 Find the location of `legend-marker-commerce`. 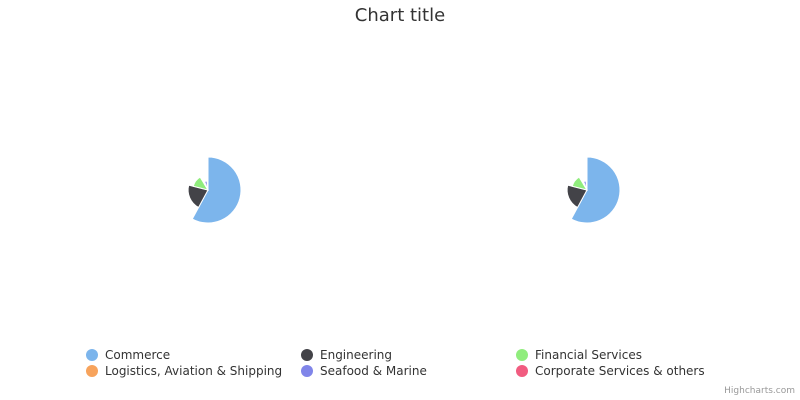

legend-marker-commerce is located at coordinates (92, 355).